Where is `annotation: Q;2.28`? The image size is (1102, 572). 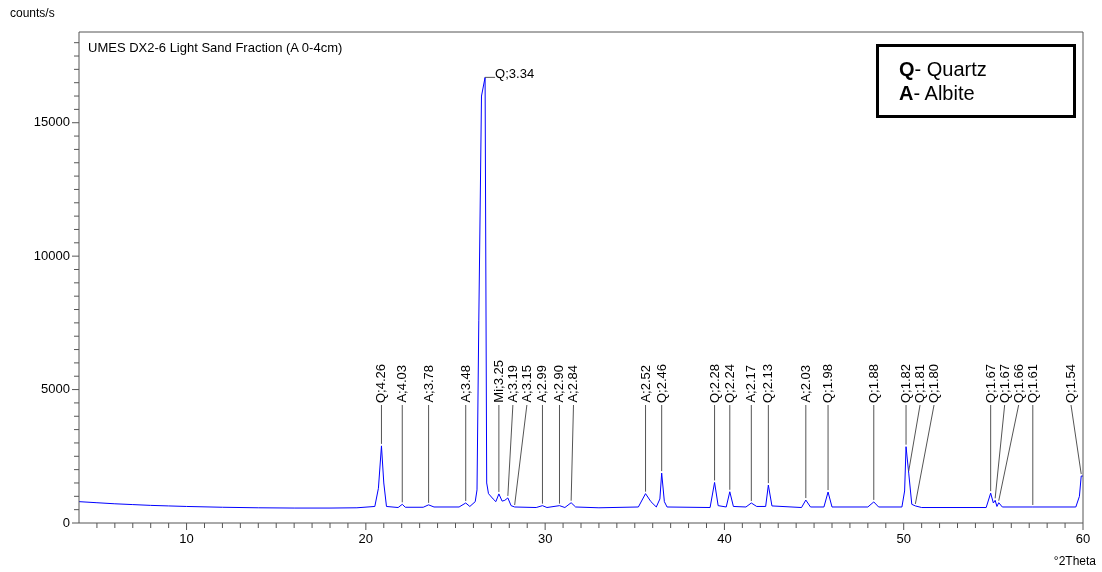
annotation: Q;2.28 is located at coordinates (714, 383).